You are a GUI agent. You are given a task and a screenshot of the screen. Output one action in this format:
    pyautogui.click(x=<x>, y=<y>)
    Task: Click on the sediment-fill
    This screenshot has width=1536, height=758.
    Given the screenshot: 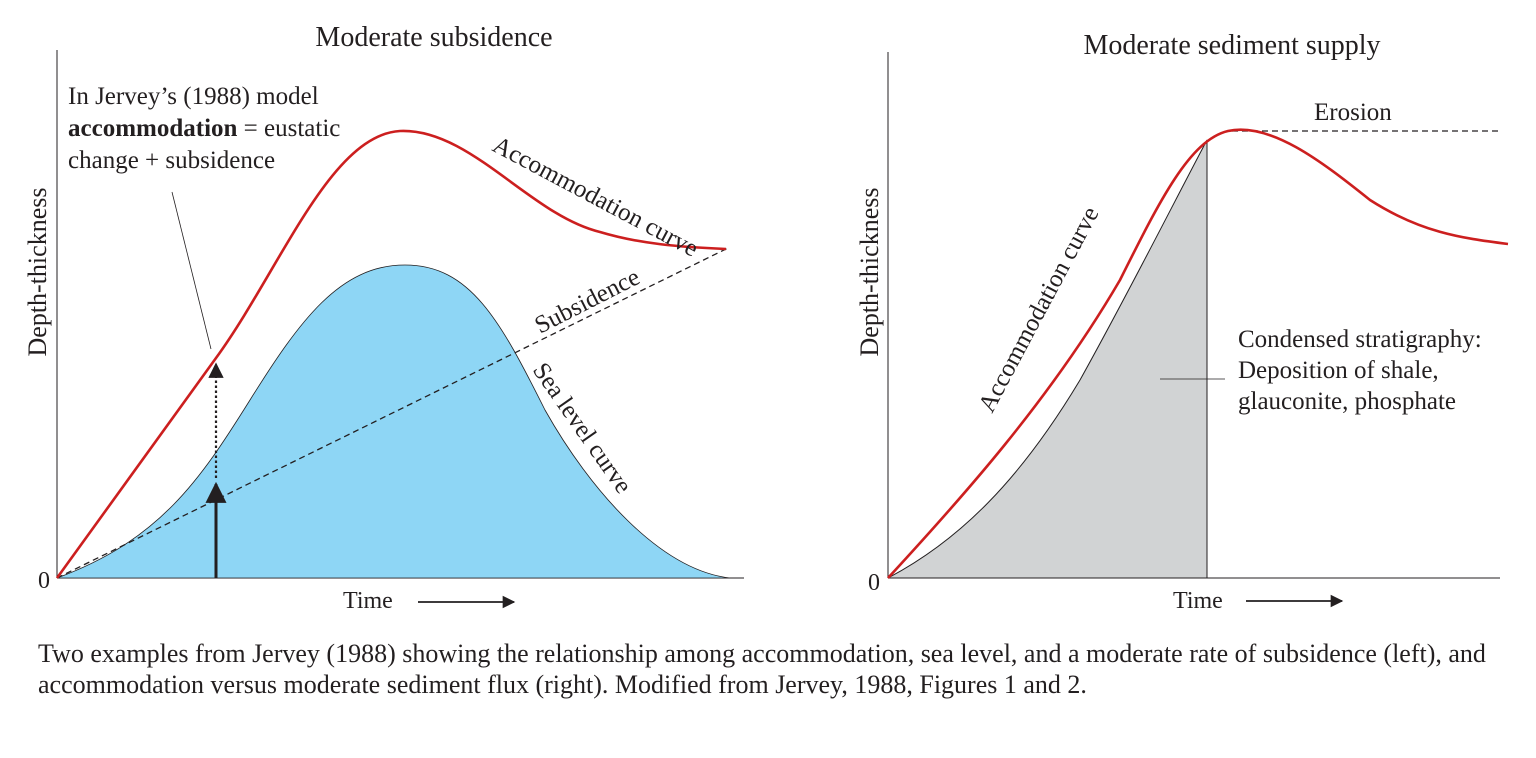 What is the action you would take?
    pyautogui.click(x=1047, y=359)
    